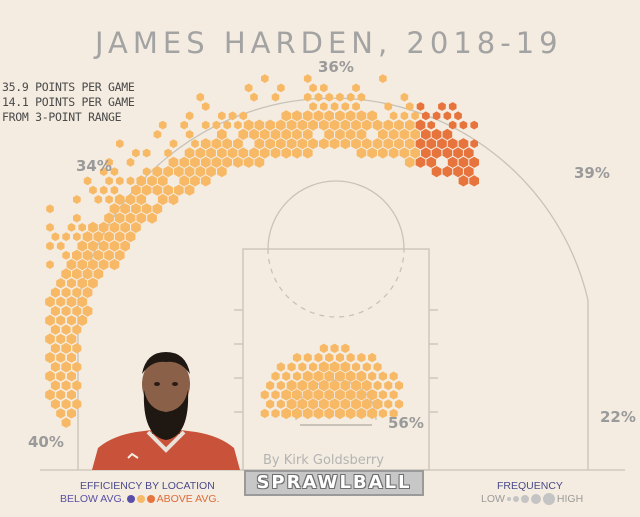 This screenshot has width=640, height=517. What do you see at coordinates (94, 166) in the screenshot?
I see `zone-label-left-wing: 34%` at bounding box center [94, 166].